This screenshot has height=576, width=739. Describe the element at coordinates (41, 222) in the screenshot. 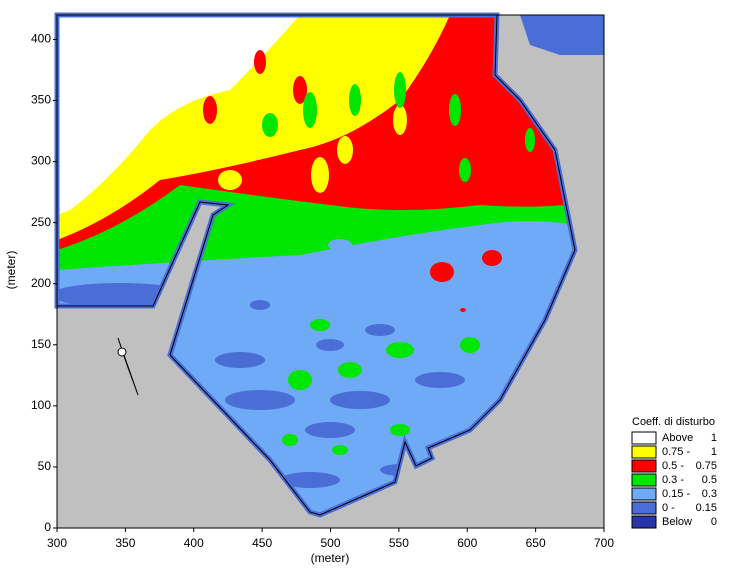

I see `y-tick-label: 250` at that location.